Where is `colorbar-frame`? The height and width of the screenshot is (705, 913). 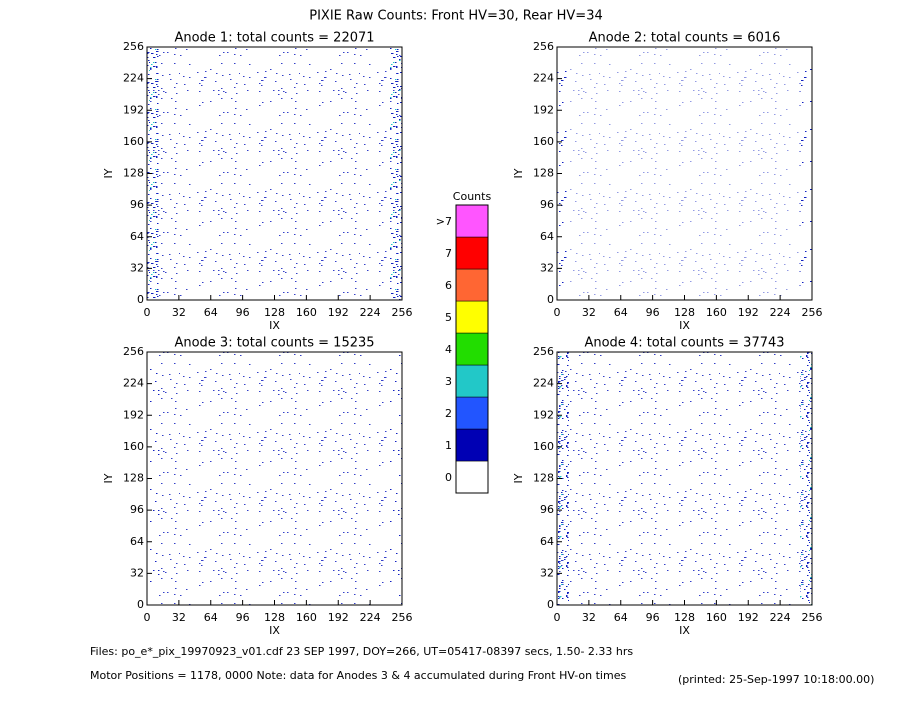
colorbar-frame is located at coordinates (472, 349).